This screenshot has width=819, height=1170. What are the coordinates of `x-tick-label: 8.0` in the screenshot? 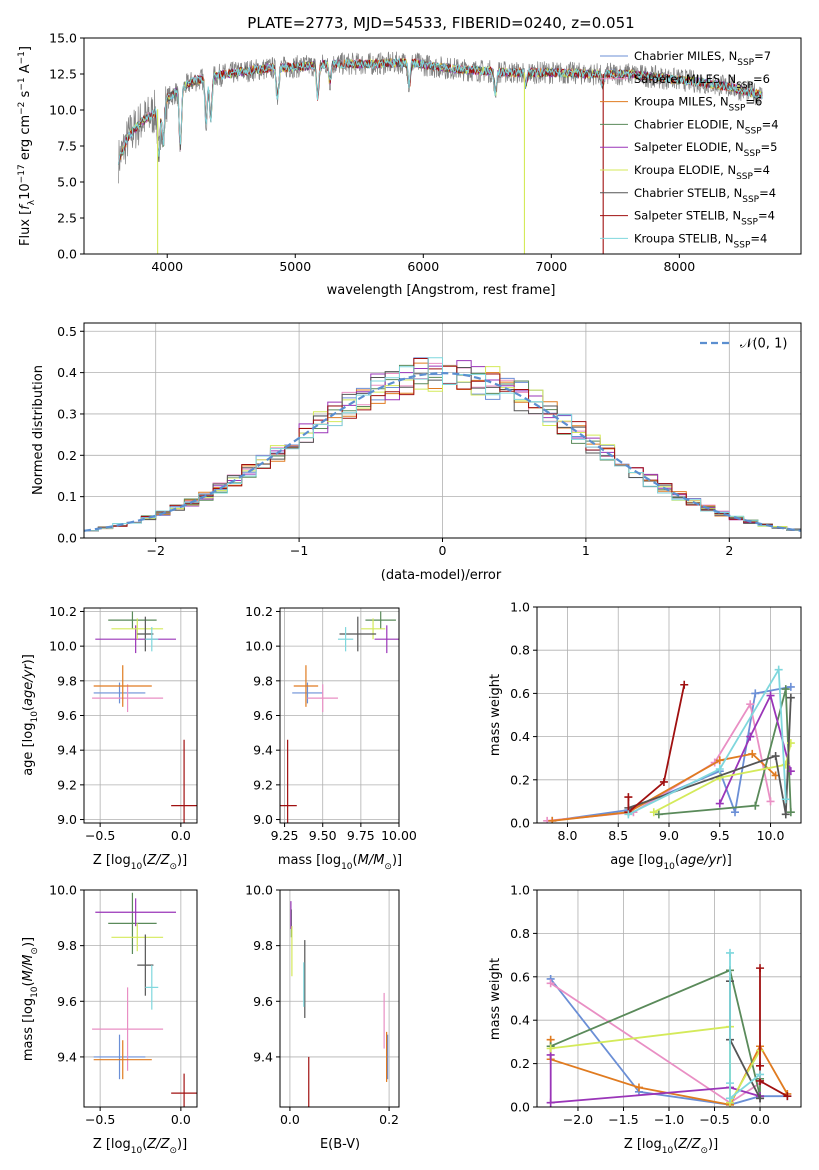 It's located at (568, 835).